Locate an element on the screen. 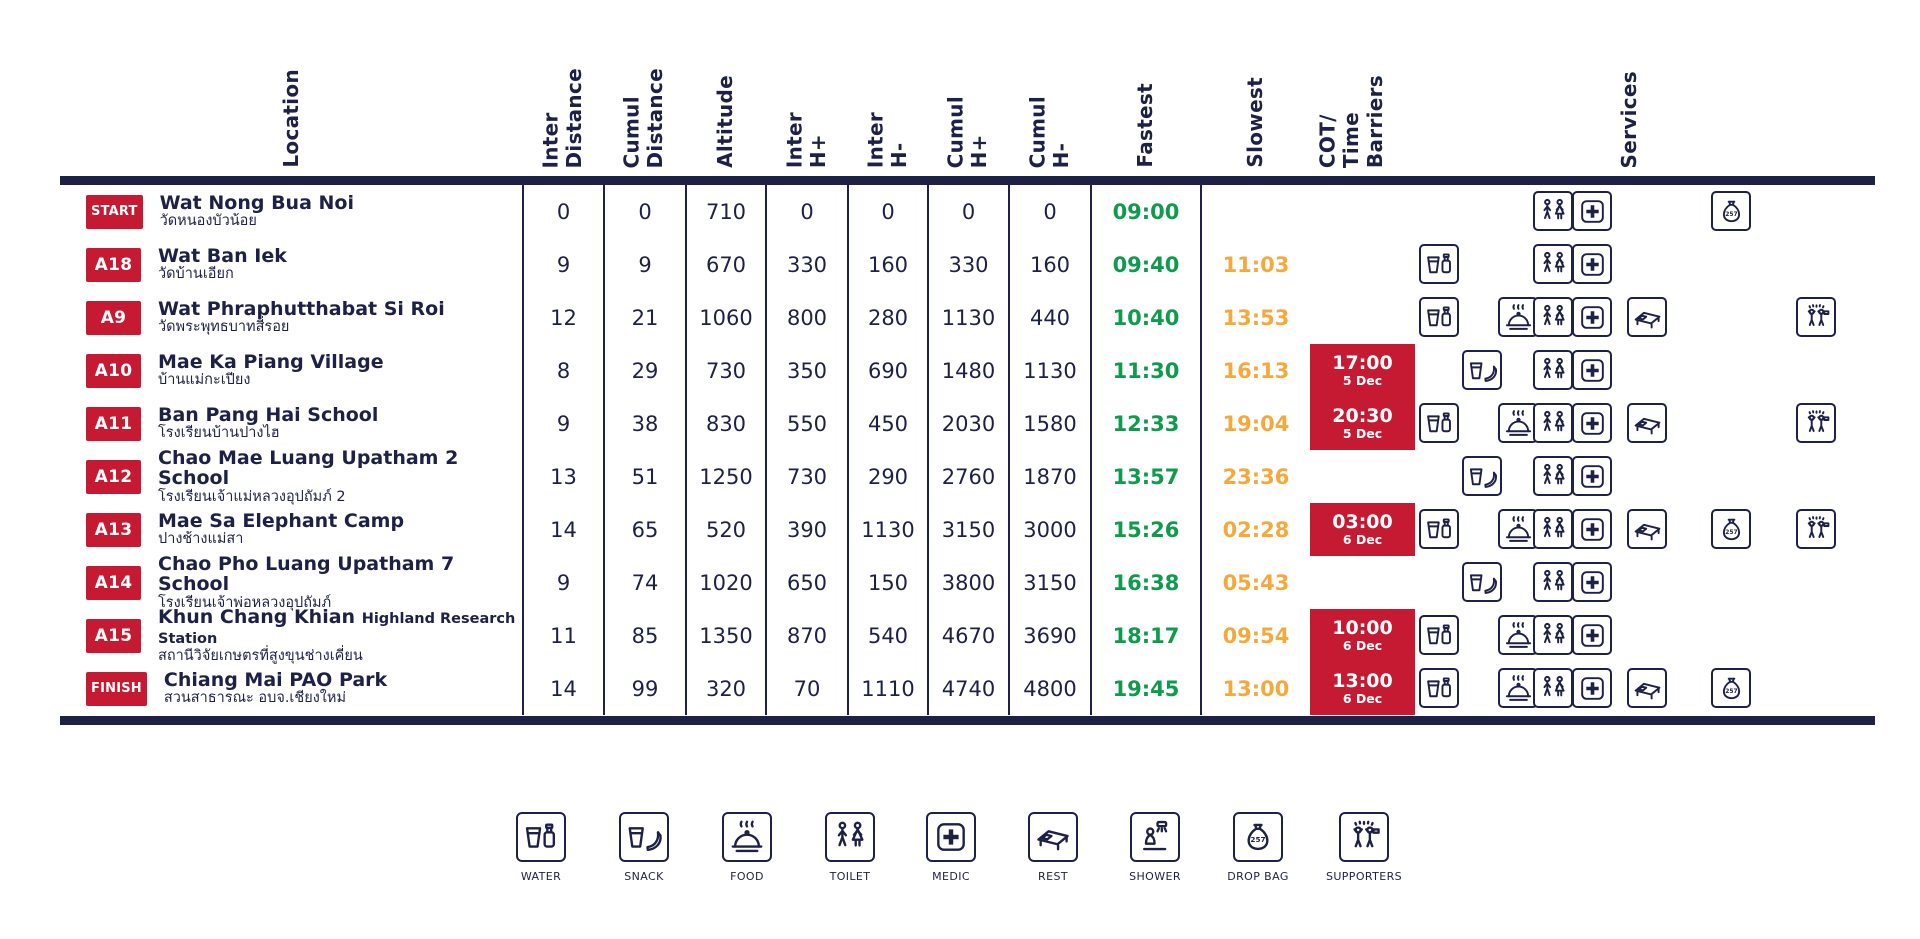 This screenshot has width=1920, height=939. fastest-time-cell: 16:38 is located at coordinates (1145, 582).